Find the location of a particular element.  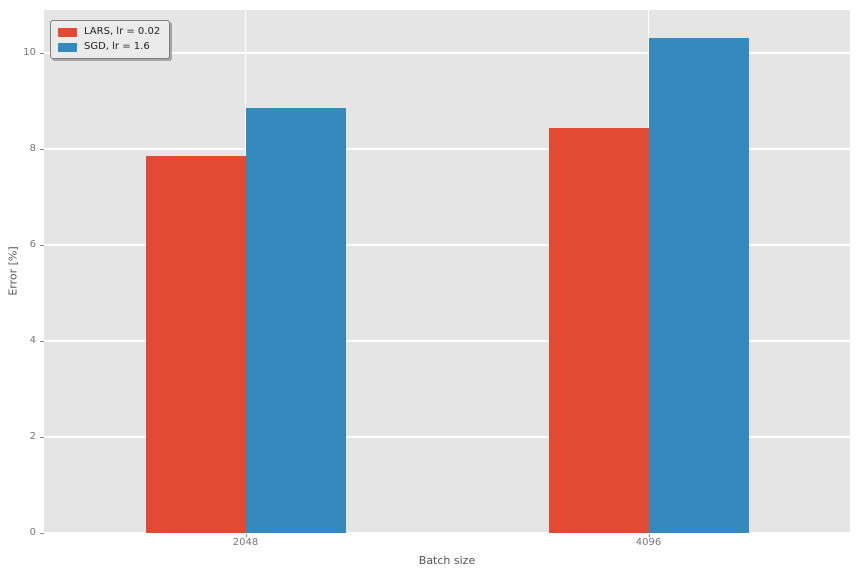

x-axis-label: Batch size is located at coordinates (447, 560).